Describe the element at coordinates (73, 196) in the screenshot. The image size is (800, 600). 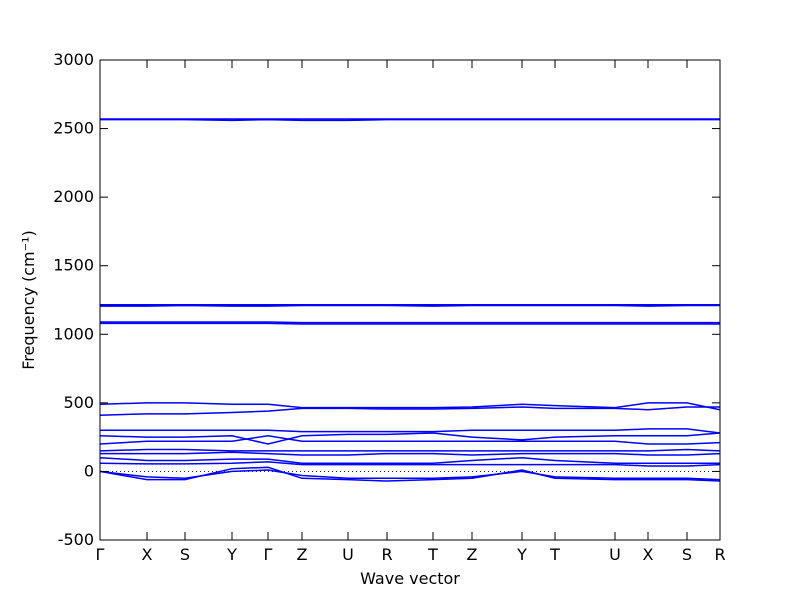
I see `y-tick-label: 2000` at that location.